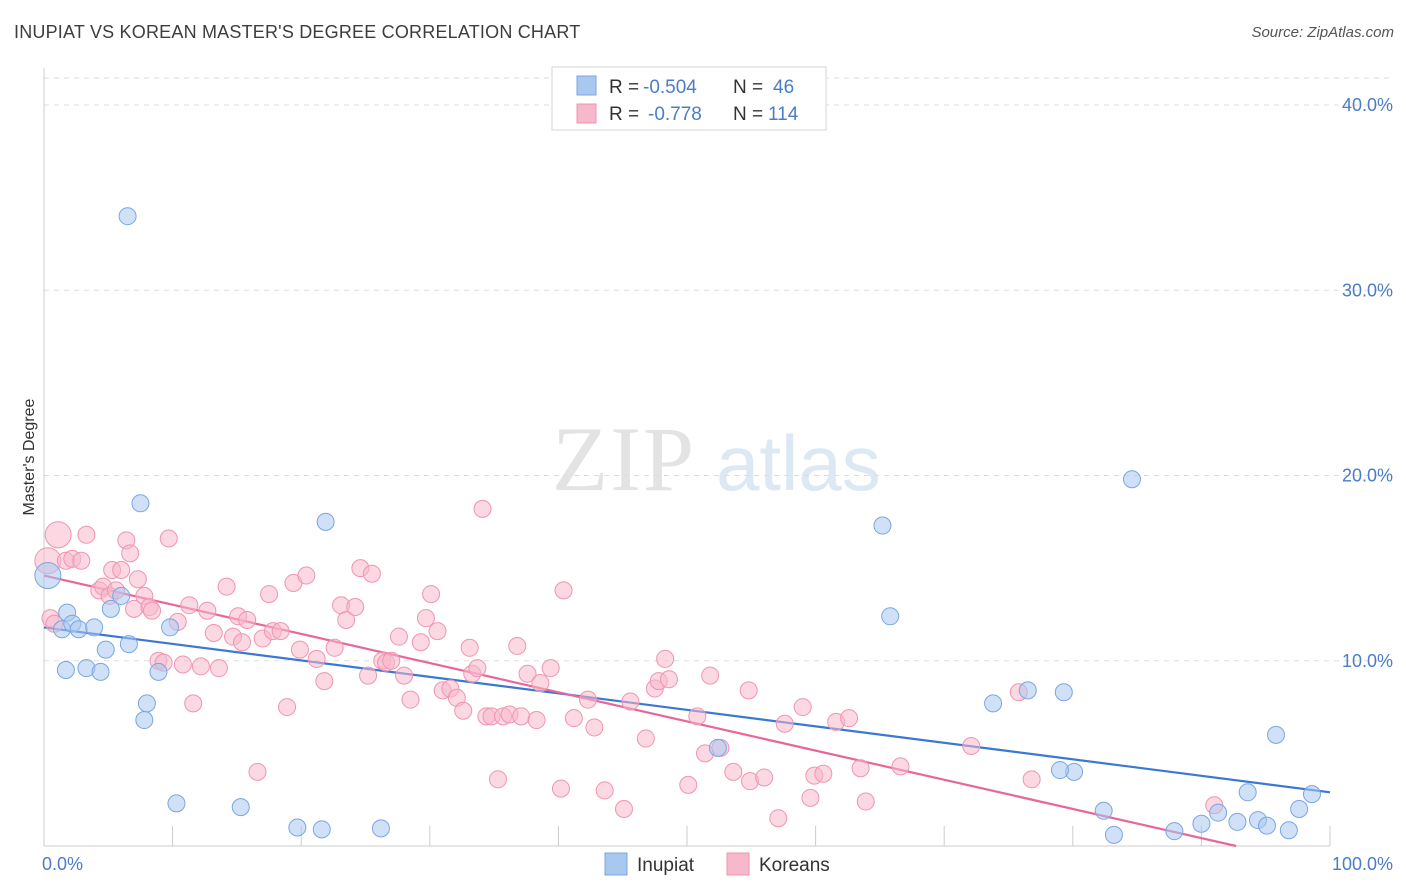  What do you see at coordinates (716, 459) in the screenshot?
I see `watermark: ZIP atlas` at bounding box center [716, 459].